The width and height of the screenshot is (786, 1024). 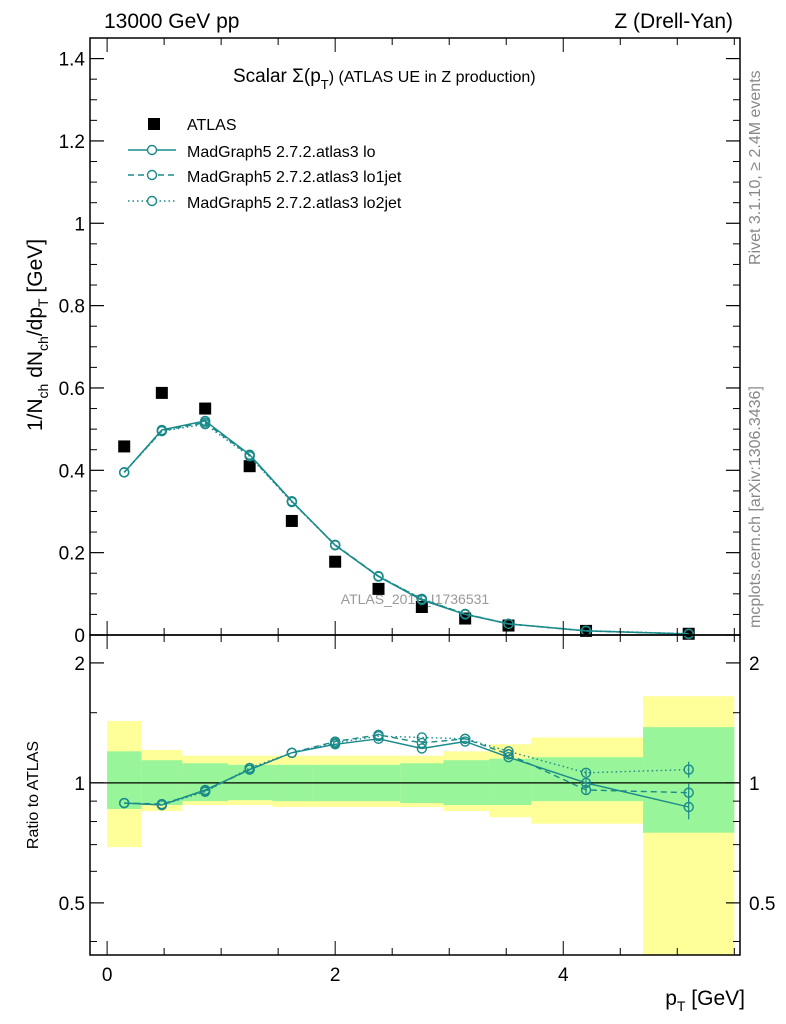 I want to click on legend-marker-dashed, so click(x=152, y=175).